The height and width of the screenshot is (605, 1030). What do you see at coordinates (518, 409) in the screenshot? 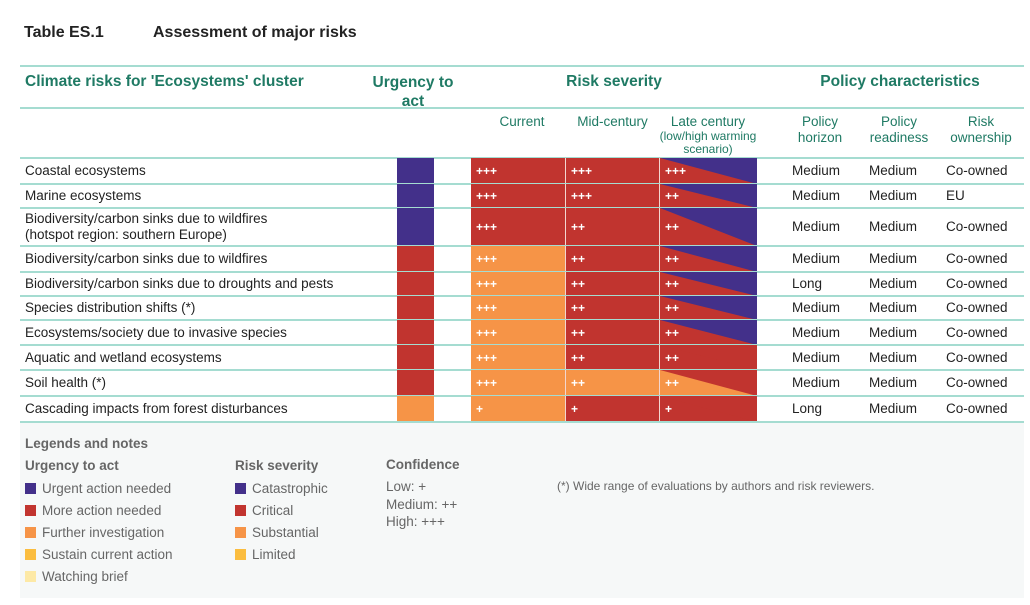
I see `current-severity-cell: +` at bounding box center [518, 409].